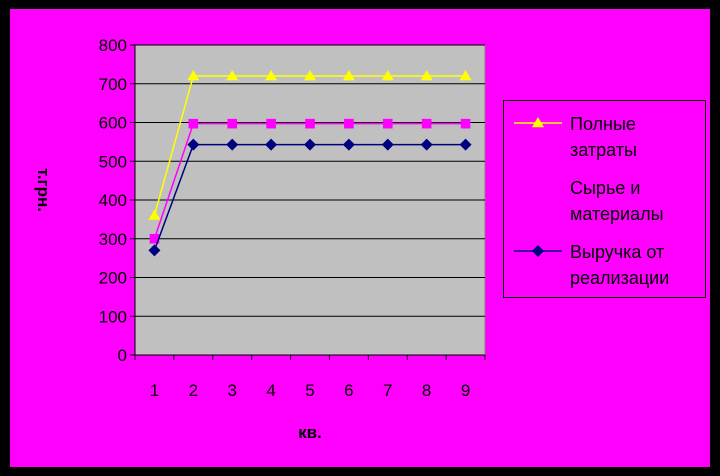 This screenshot has width=720, height=476. I want to click on y-tick-label: 400, so click(113, 200).